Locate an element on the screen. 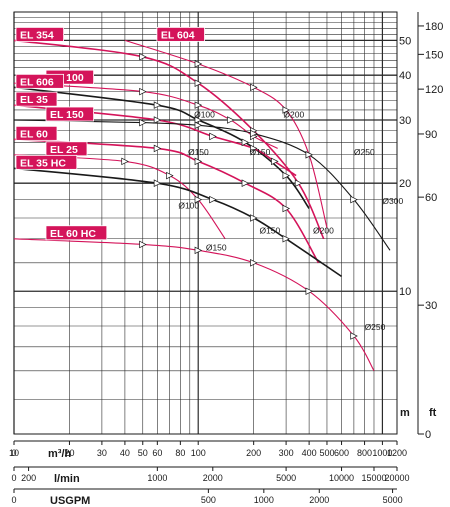 This screenshot has width=450, height=507. x-tick-m3h: 800 is located at coordinates (364, 453).